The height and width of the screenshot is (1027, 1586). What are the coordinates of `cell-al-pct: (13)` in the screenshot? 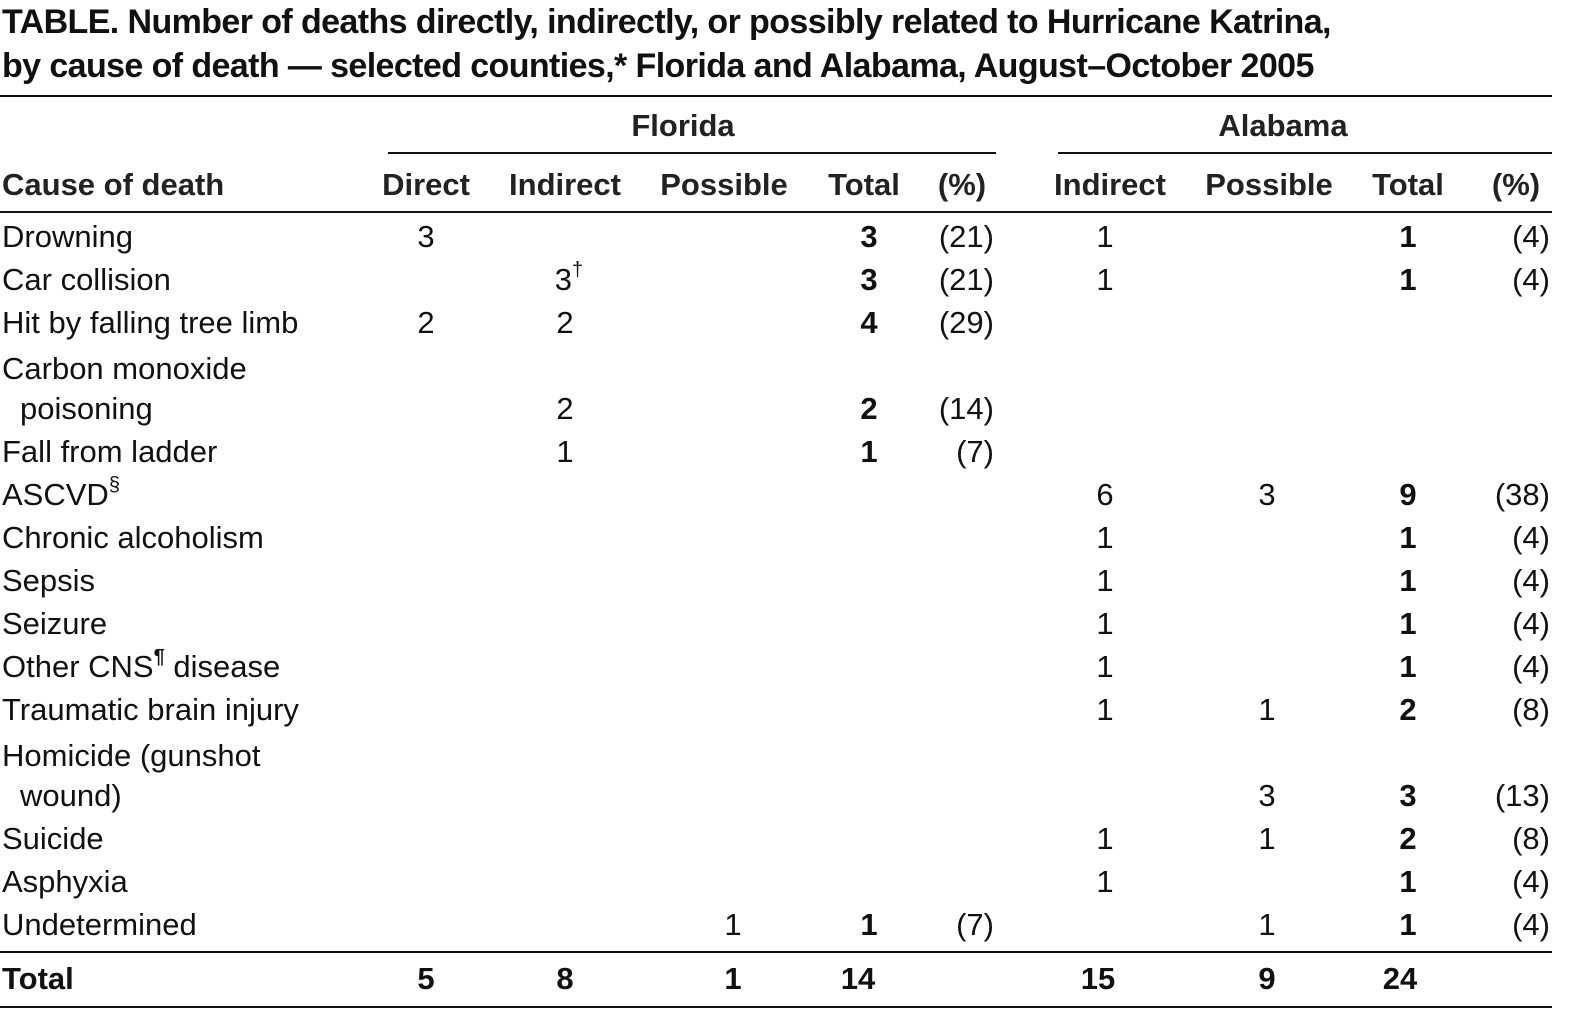 It's located at (1522, 796).